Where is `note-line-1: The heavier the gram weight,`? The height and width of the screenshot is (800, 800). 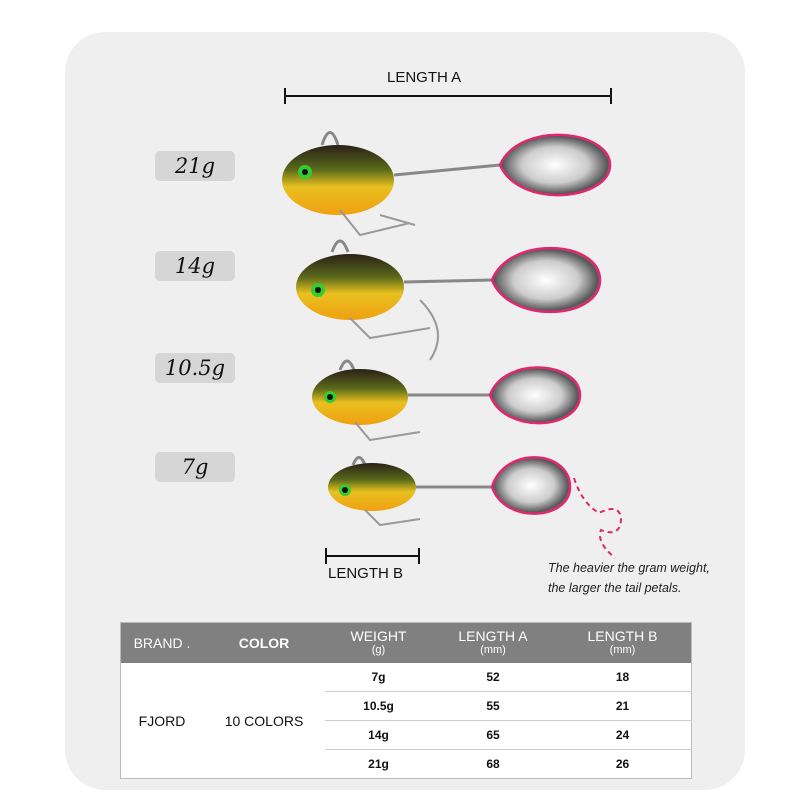 note-line-1: The heavier the gram weight, is located at coordinates (629, 568).